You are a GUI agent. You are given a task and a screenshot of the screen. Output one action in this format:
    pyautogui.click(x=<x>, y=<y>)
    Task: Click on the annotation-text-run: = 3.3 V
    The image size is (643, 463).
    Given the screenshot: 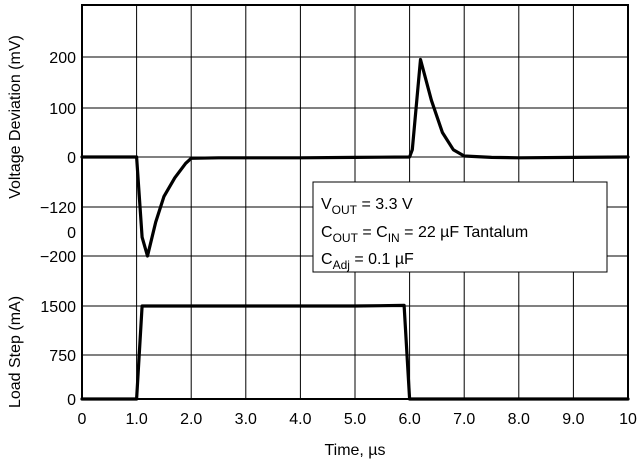 What is the action you would take?
    pyautogui.click(x=385, y=204)
    